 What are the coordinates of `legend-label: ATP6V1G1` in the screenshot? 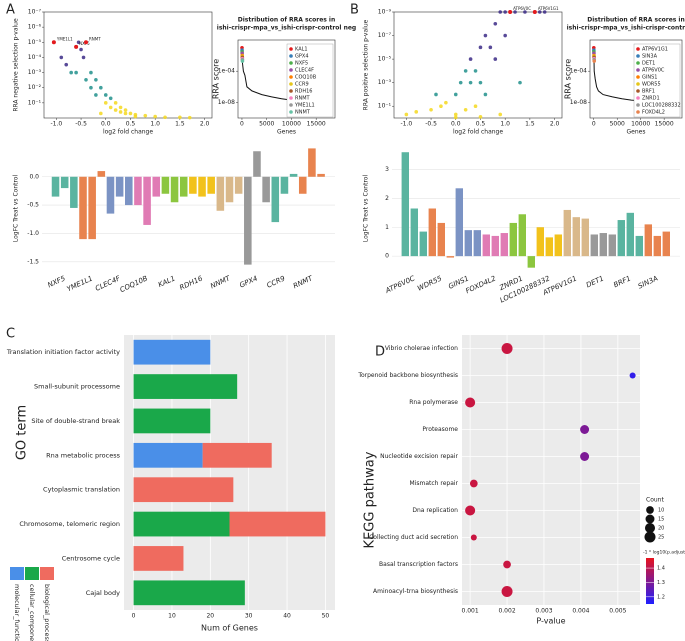 It's located at (655, 50).